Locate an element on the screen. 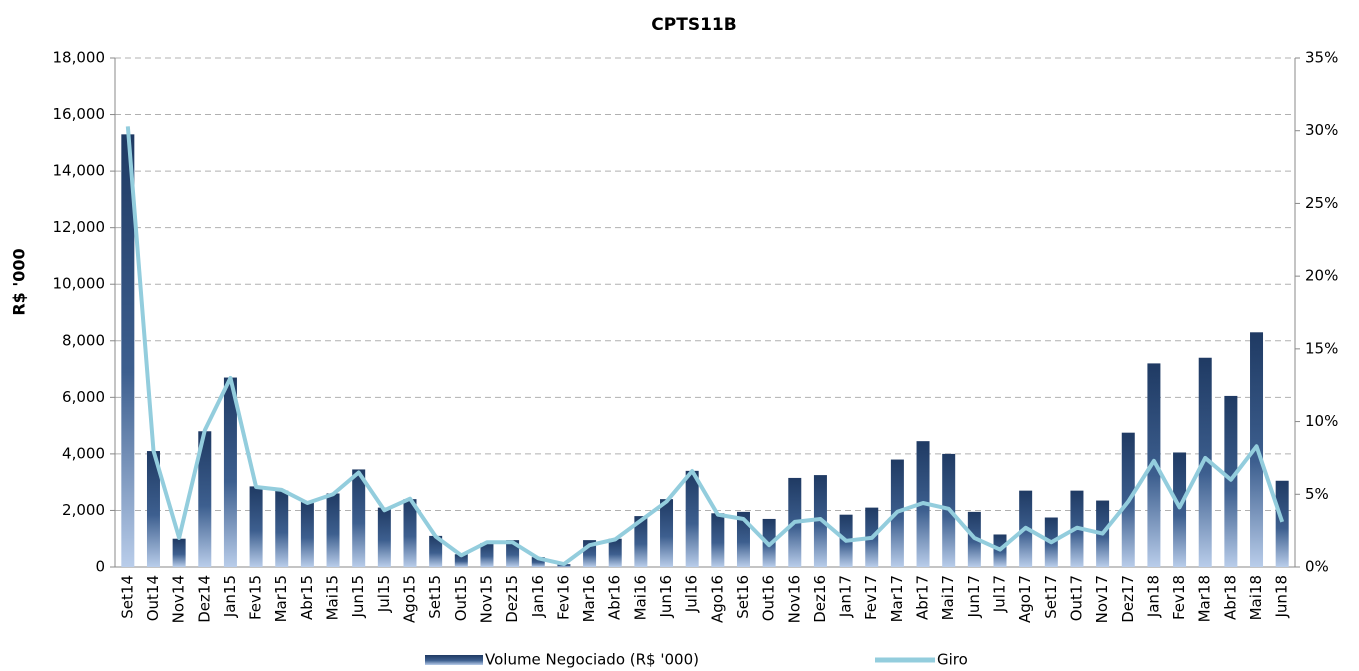 Image resolution: width=1359 pixels, height=671 pixels. x-tick-label: Set14 is located at coordinates (127, 597).